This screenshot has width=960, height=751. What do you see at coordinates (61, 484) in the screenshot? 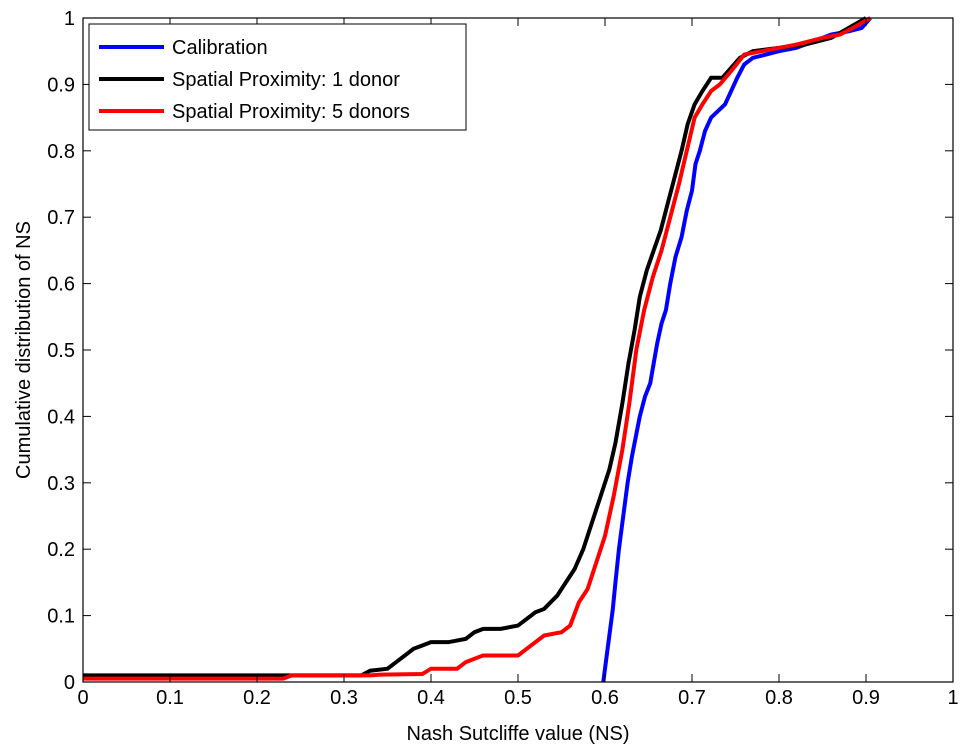
I see `y-tick-label: 0.3` at bounding box center [61, 484].